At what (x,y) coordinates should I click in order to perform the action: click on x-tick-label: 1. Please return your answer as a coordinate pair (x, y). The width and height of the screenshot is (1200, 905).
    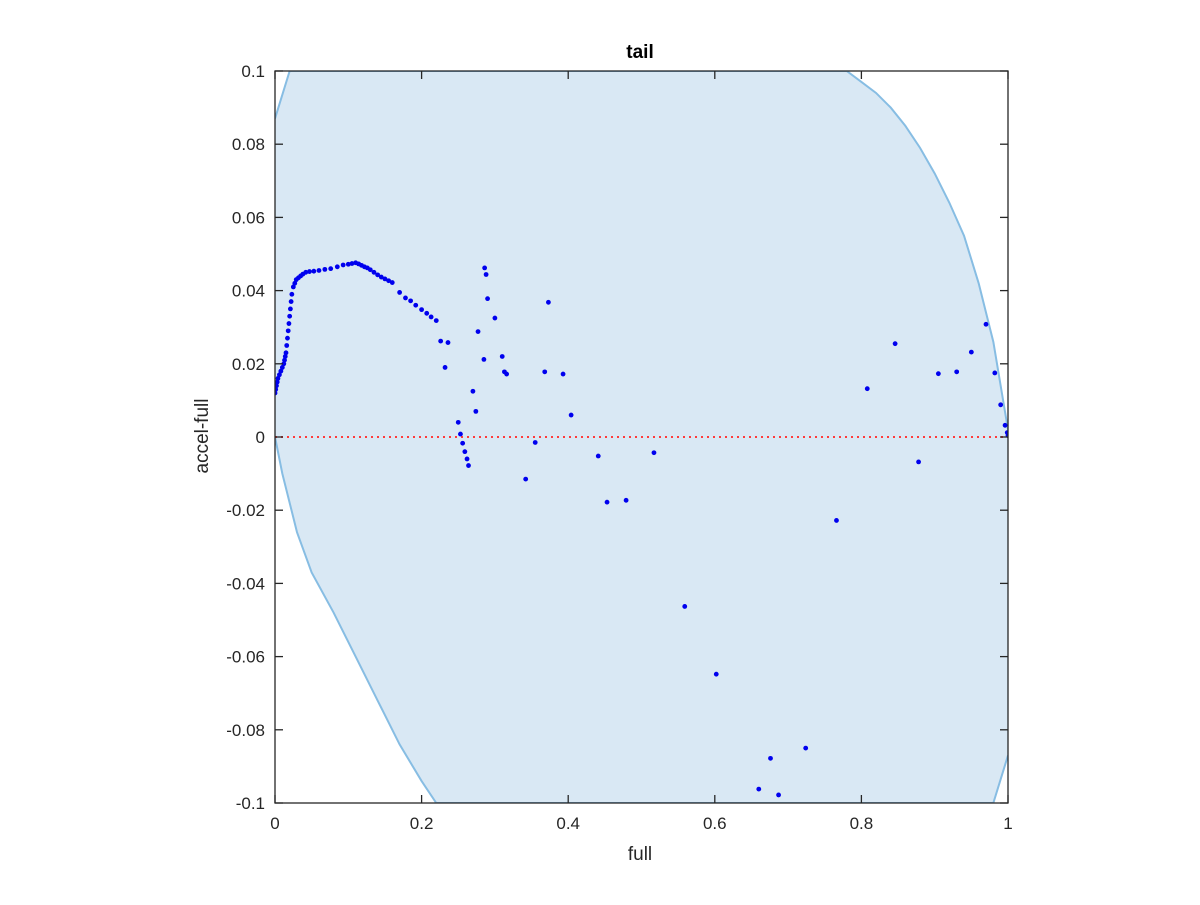
    Looking at the image, I should click on (1007, 823).